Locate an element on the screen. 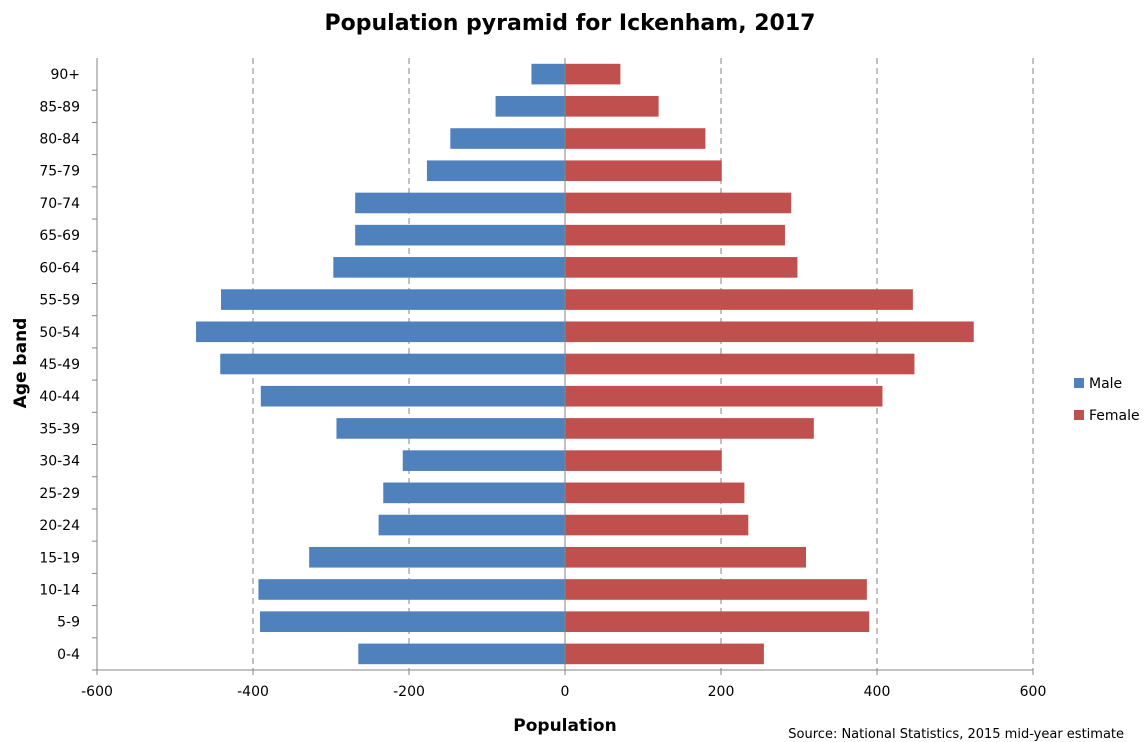 This screenshot has height=742, width=1144. x-tick-label: 400 is located at coordinates (877, 692).